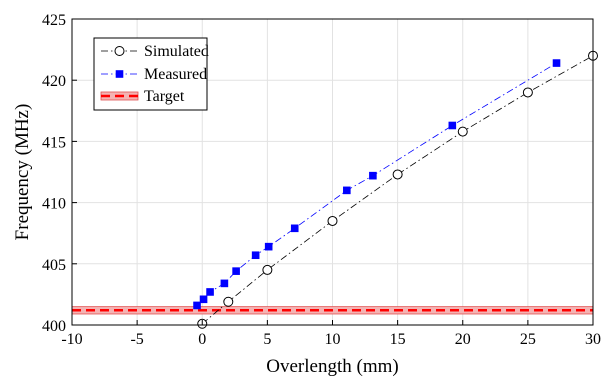  I want to click on x-tick-label: 5, so click(267, 339).